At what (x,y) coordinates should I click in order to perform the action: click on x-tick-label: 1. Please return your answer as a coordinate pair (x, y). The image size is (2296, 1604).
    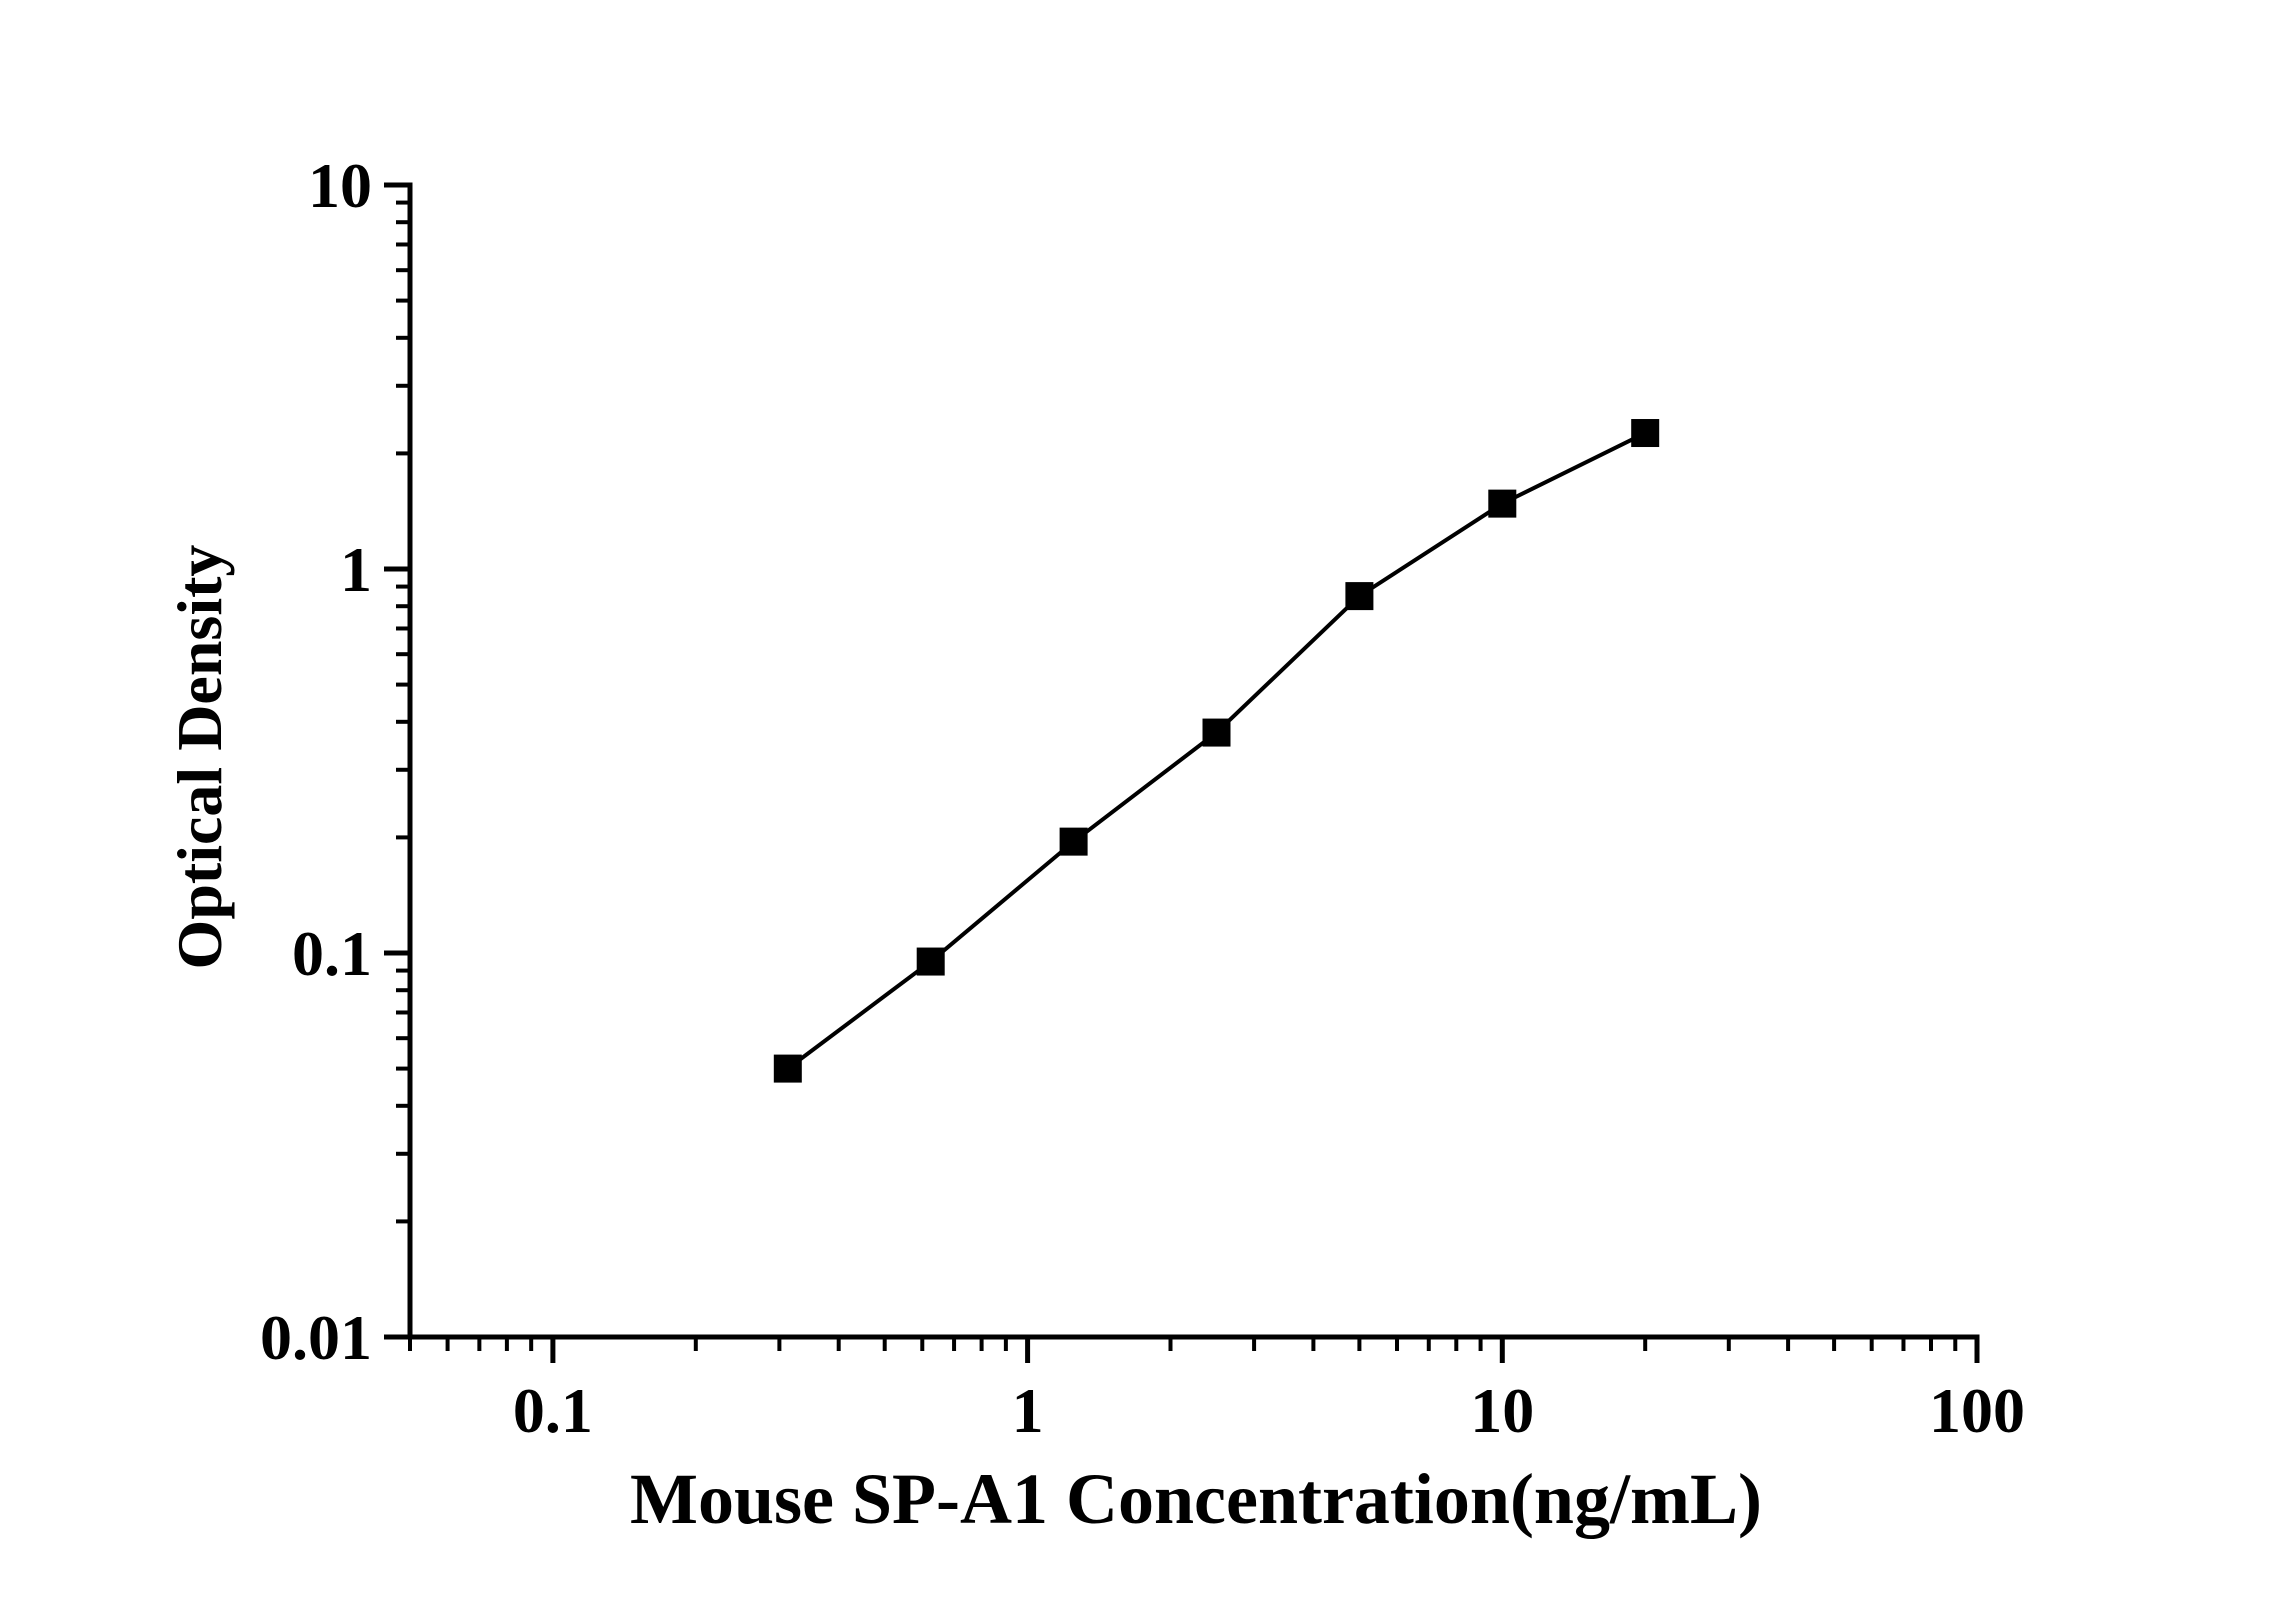
    Looking at the image, I should click on (1028, 1410).